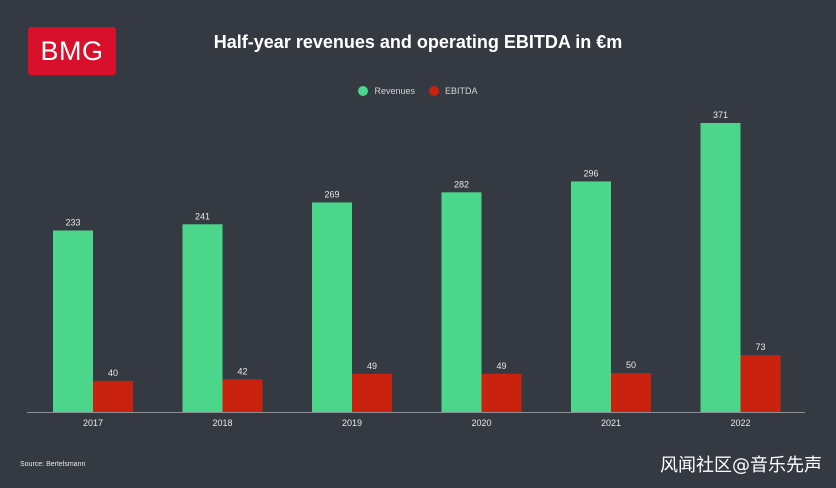 This screenshot has width=836, height=488. I want to click on legend-item-revenues: Revenues, so click(386, 91).